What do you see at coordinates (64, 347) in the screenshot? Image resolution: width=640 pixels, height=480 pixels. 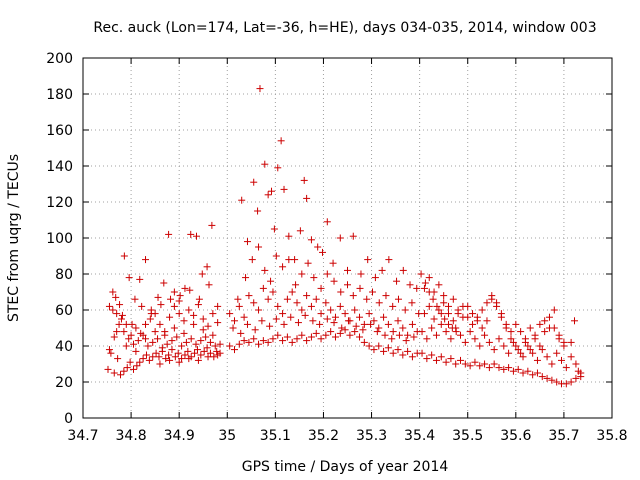 I see `y-tick-label: 40` at bounding box center [64, 347].